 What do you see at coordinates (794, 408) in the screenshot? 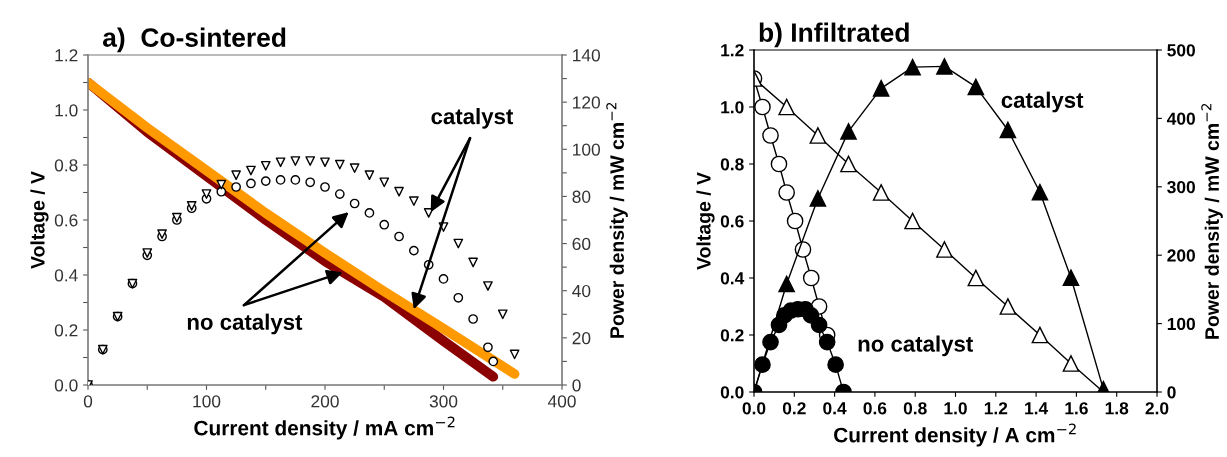
I see `x-tick-label: 0.2` at bounding box center [794, 408].